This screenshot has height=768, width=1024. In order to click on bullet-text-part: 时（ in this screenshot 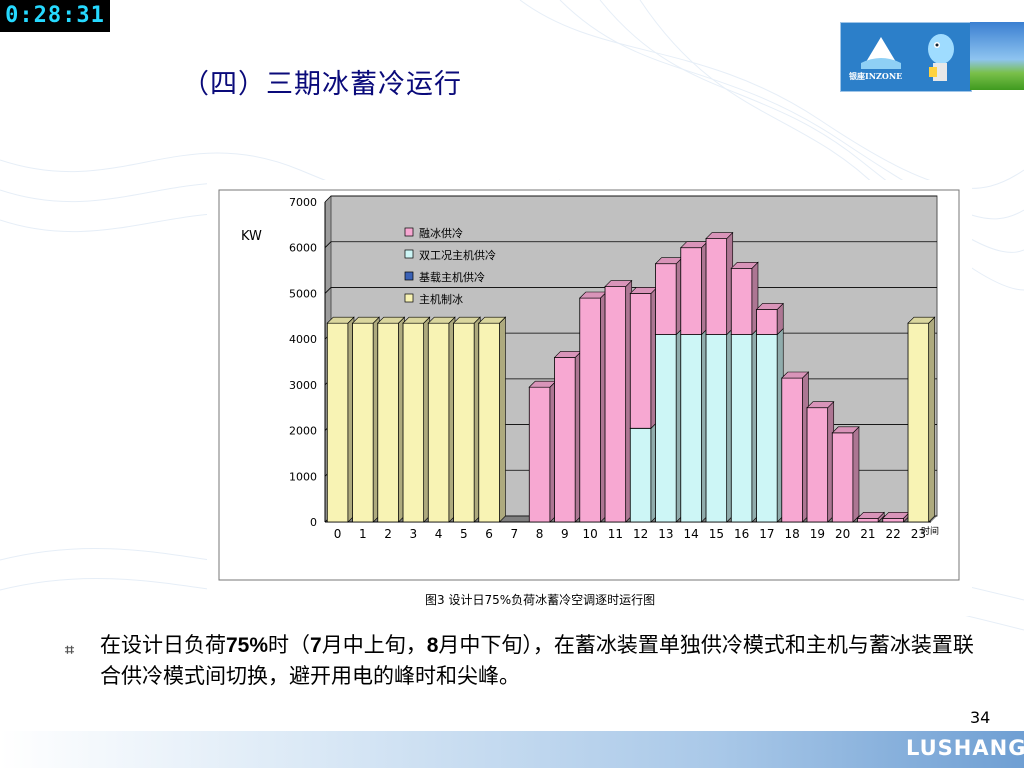, I will do `click(289, 645)`.